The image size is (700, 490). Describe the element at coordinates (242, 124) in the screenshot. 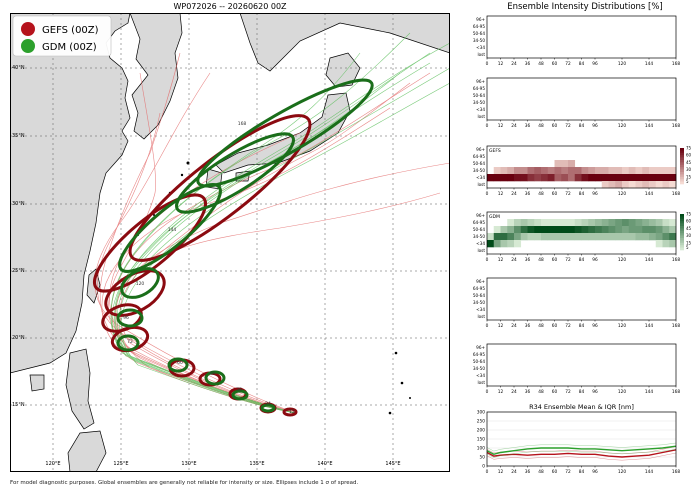

I see `ellipse-label-168: 168` at that location.